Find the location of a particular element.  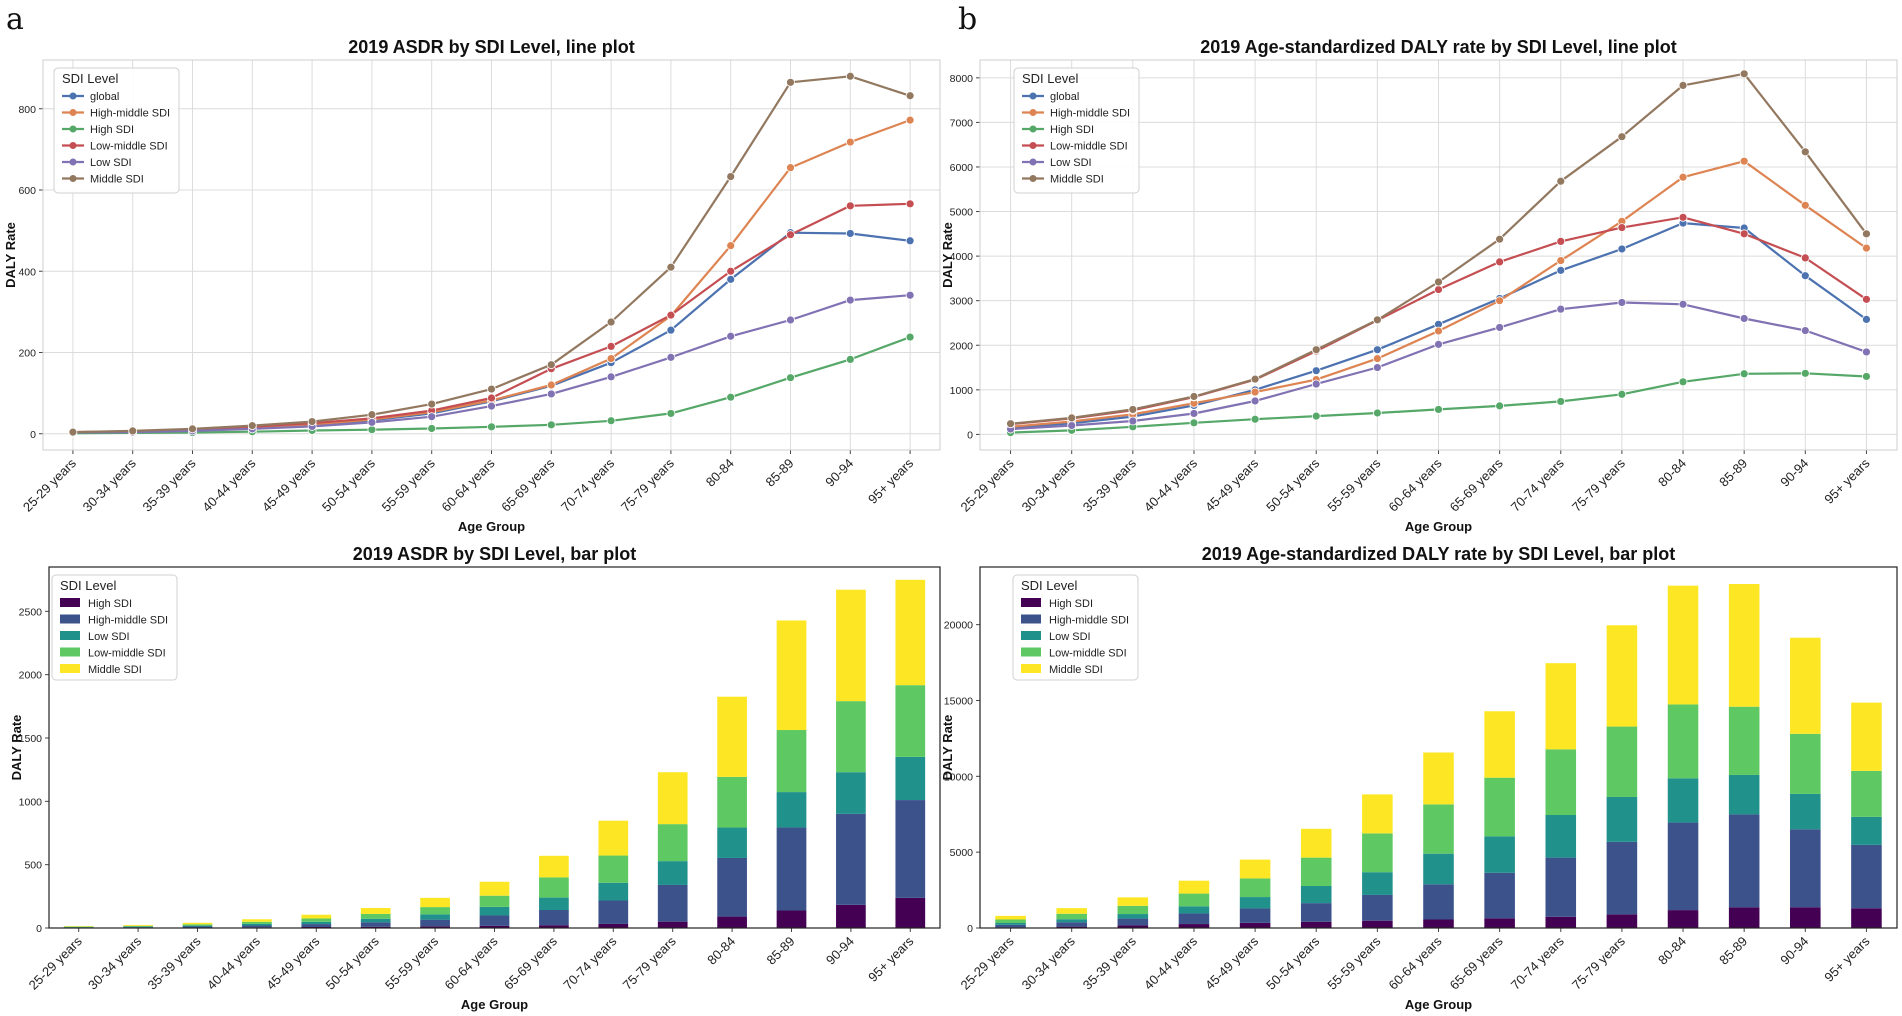

daly-bar-legend-low-middle-sdi-swatch is located at coordinates (1031, 652).